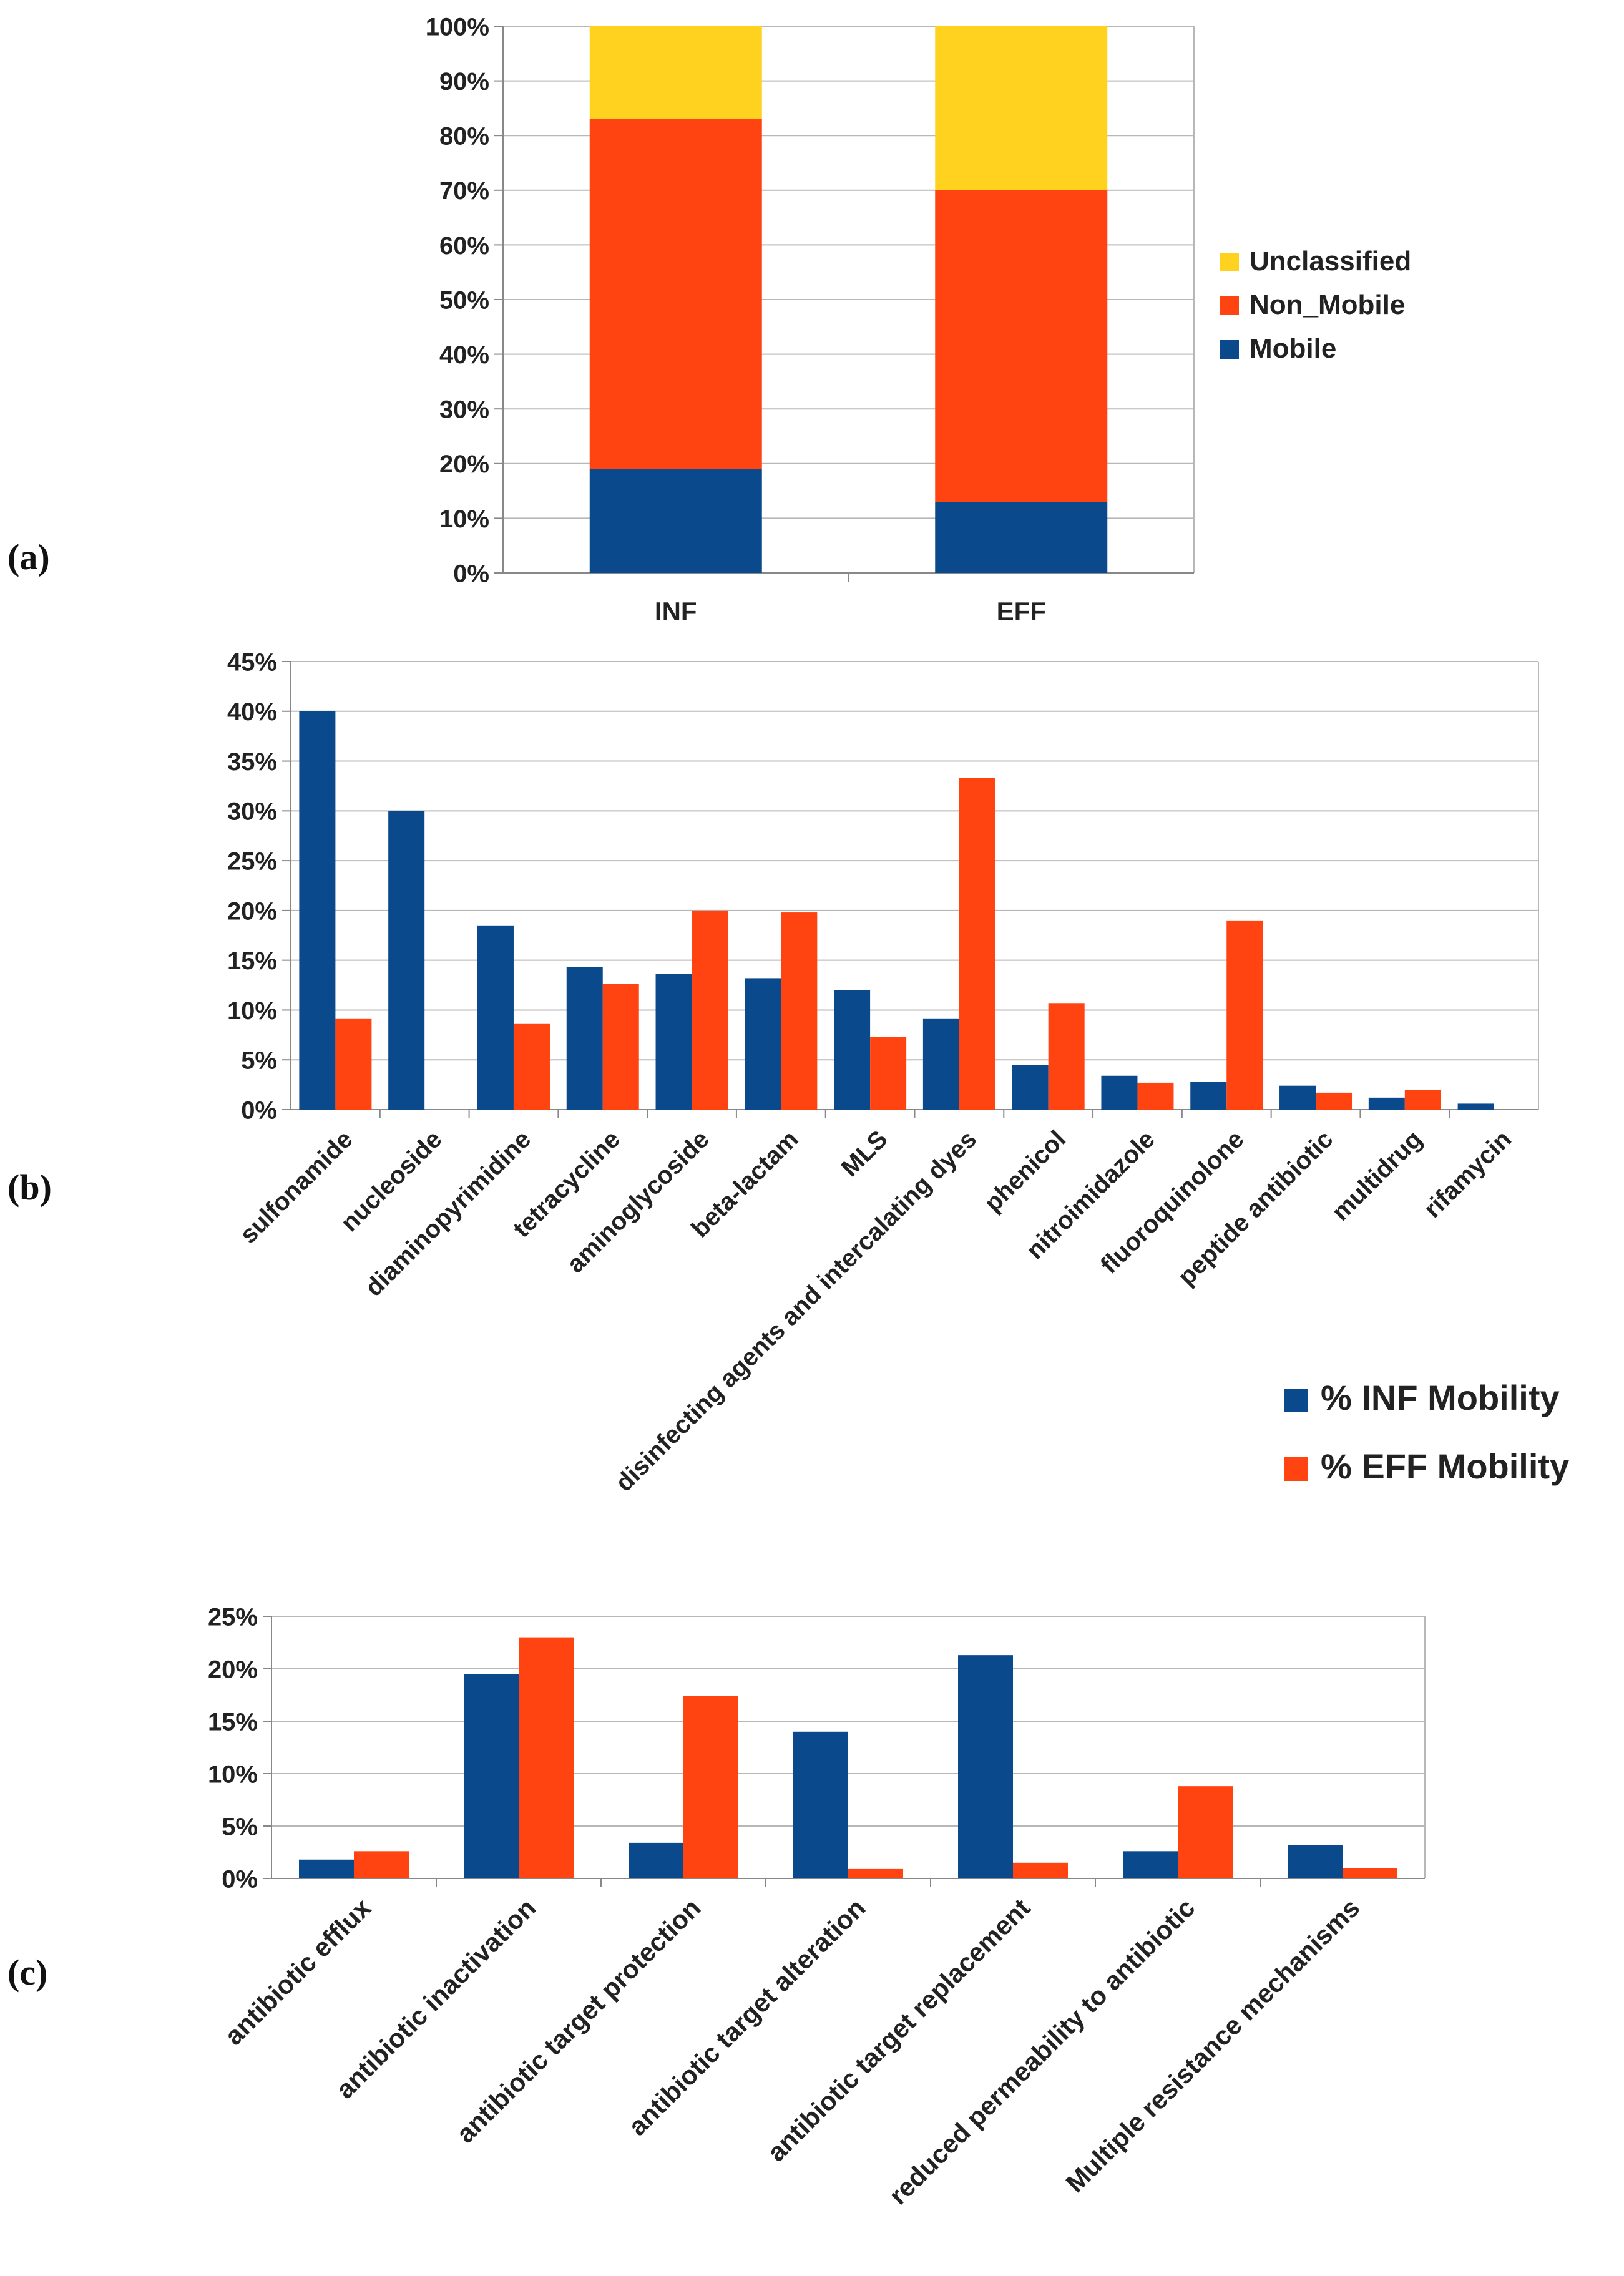 Image resolution: width=1624 pixels, height=2276 pixels. Describe the element at coordinates (676, 294) in the screenshot. I see `bar-inf-non-mobile` at that location.